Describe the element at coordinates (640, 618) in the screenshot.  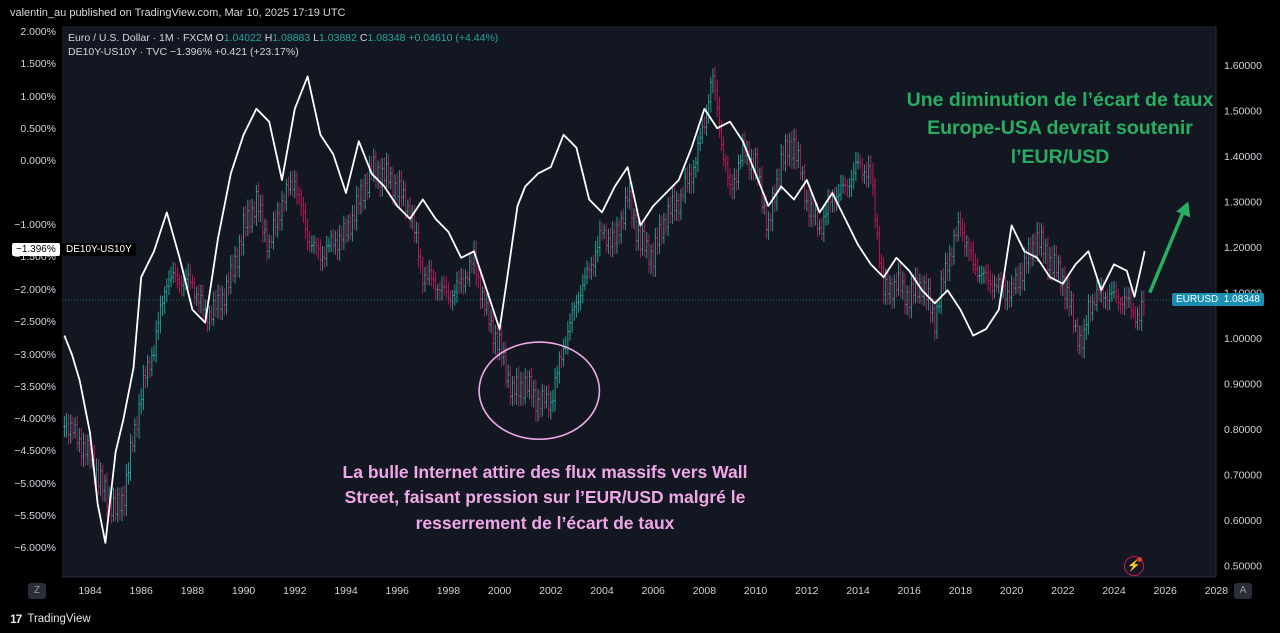
I see `footer-bar: 17 TradingView` at that location.